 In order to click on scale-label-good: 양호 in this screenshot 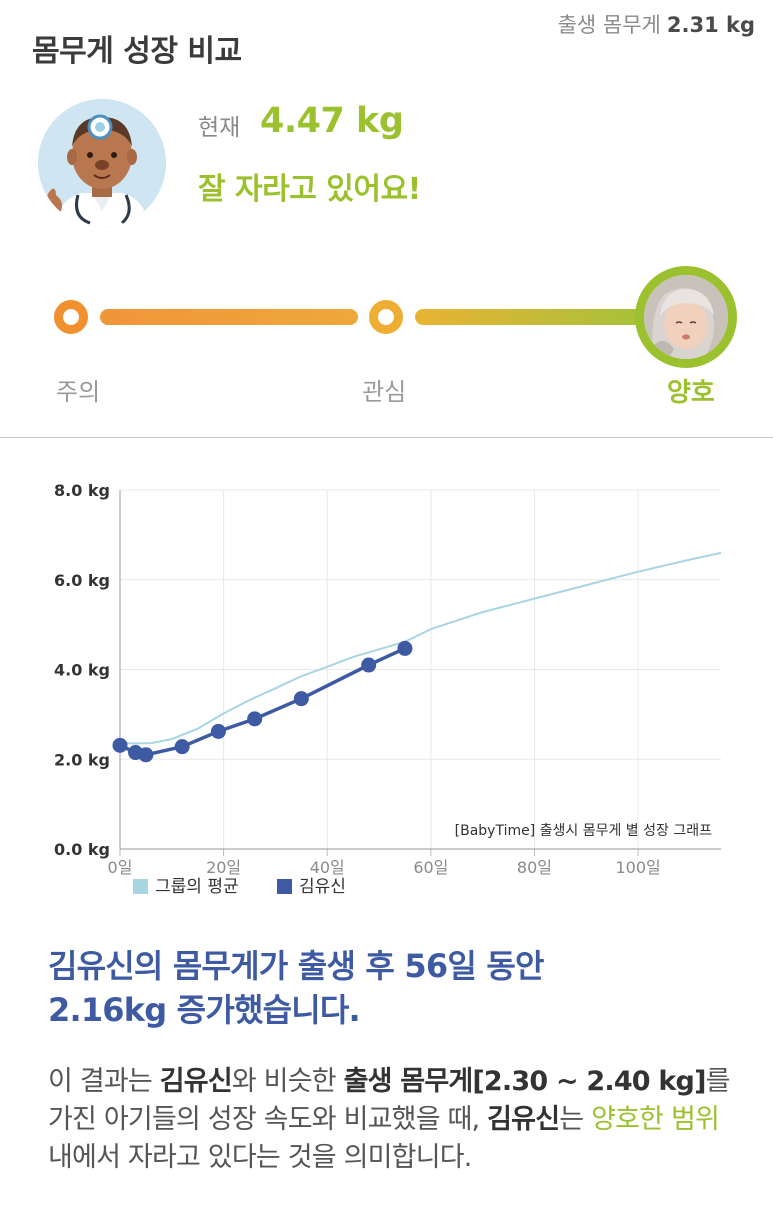, I will do `click(691, 393)`.